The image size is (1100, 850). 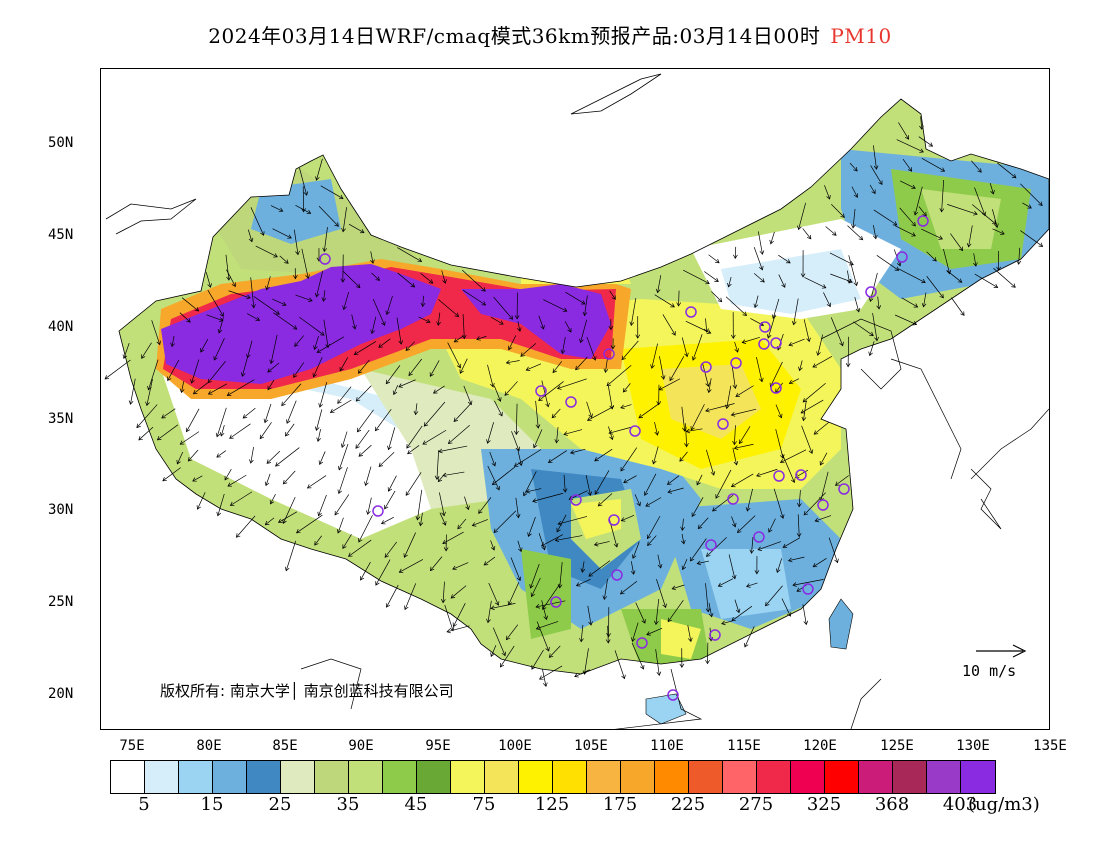 I want to click on colorbar-label: 125, so click(x=552, y=804).